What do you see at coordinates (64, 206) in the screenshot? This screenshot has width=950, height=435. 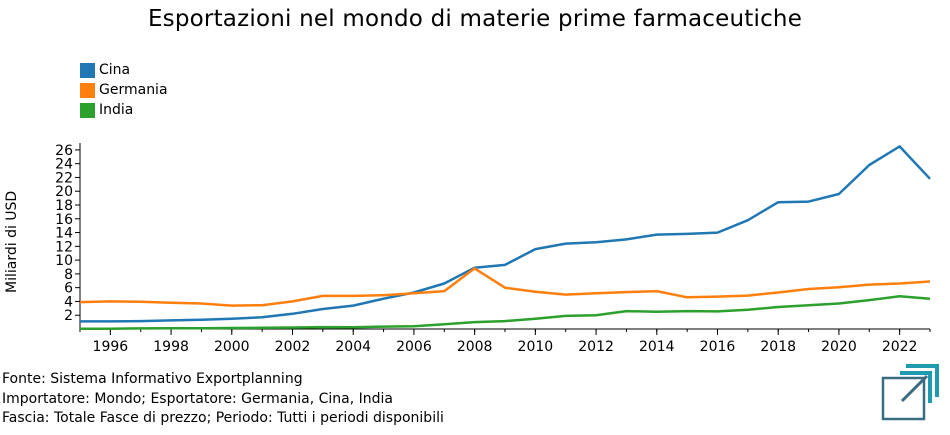 I see `y-tick-label: 18` at bounding box center [64, 206].